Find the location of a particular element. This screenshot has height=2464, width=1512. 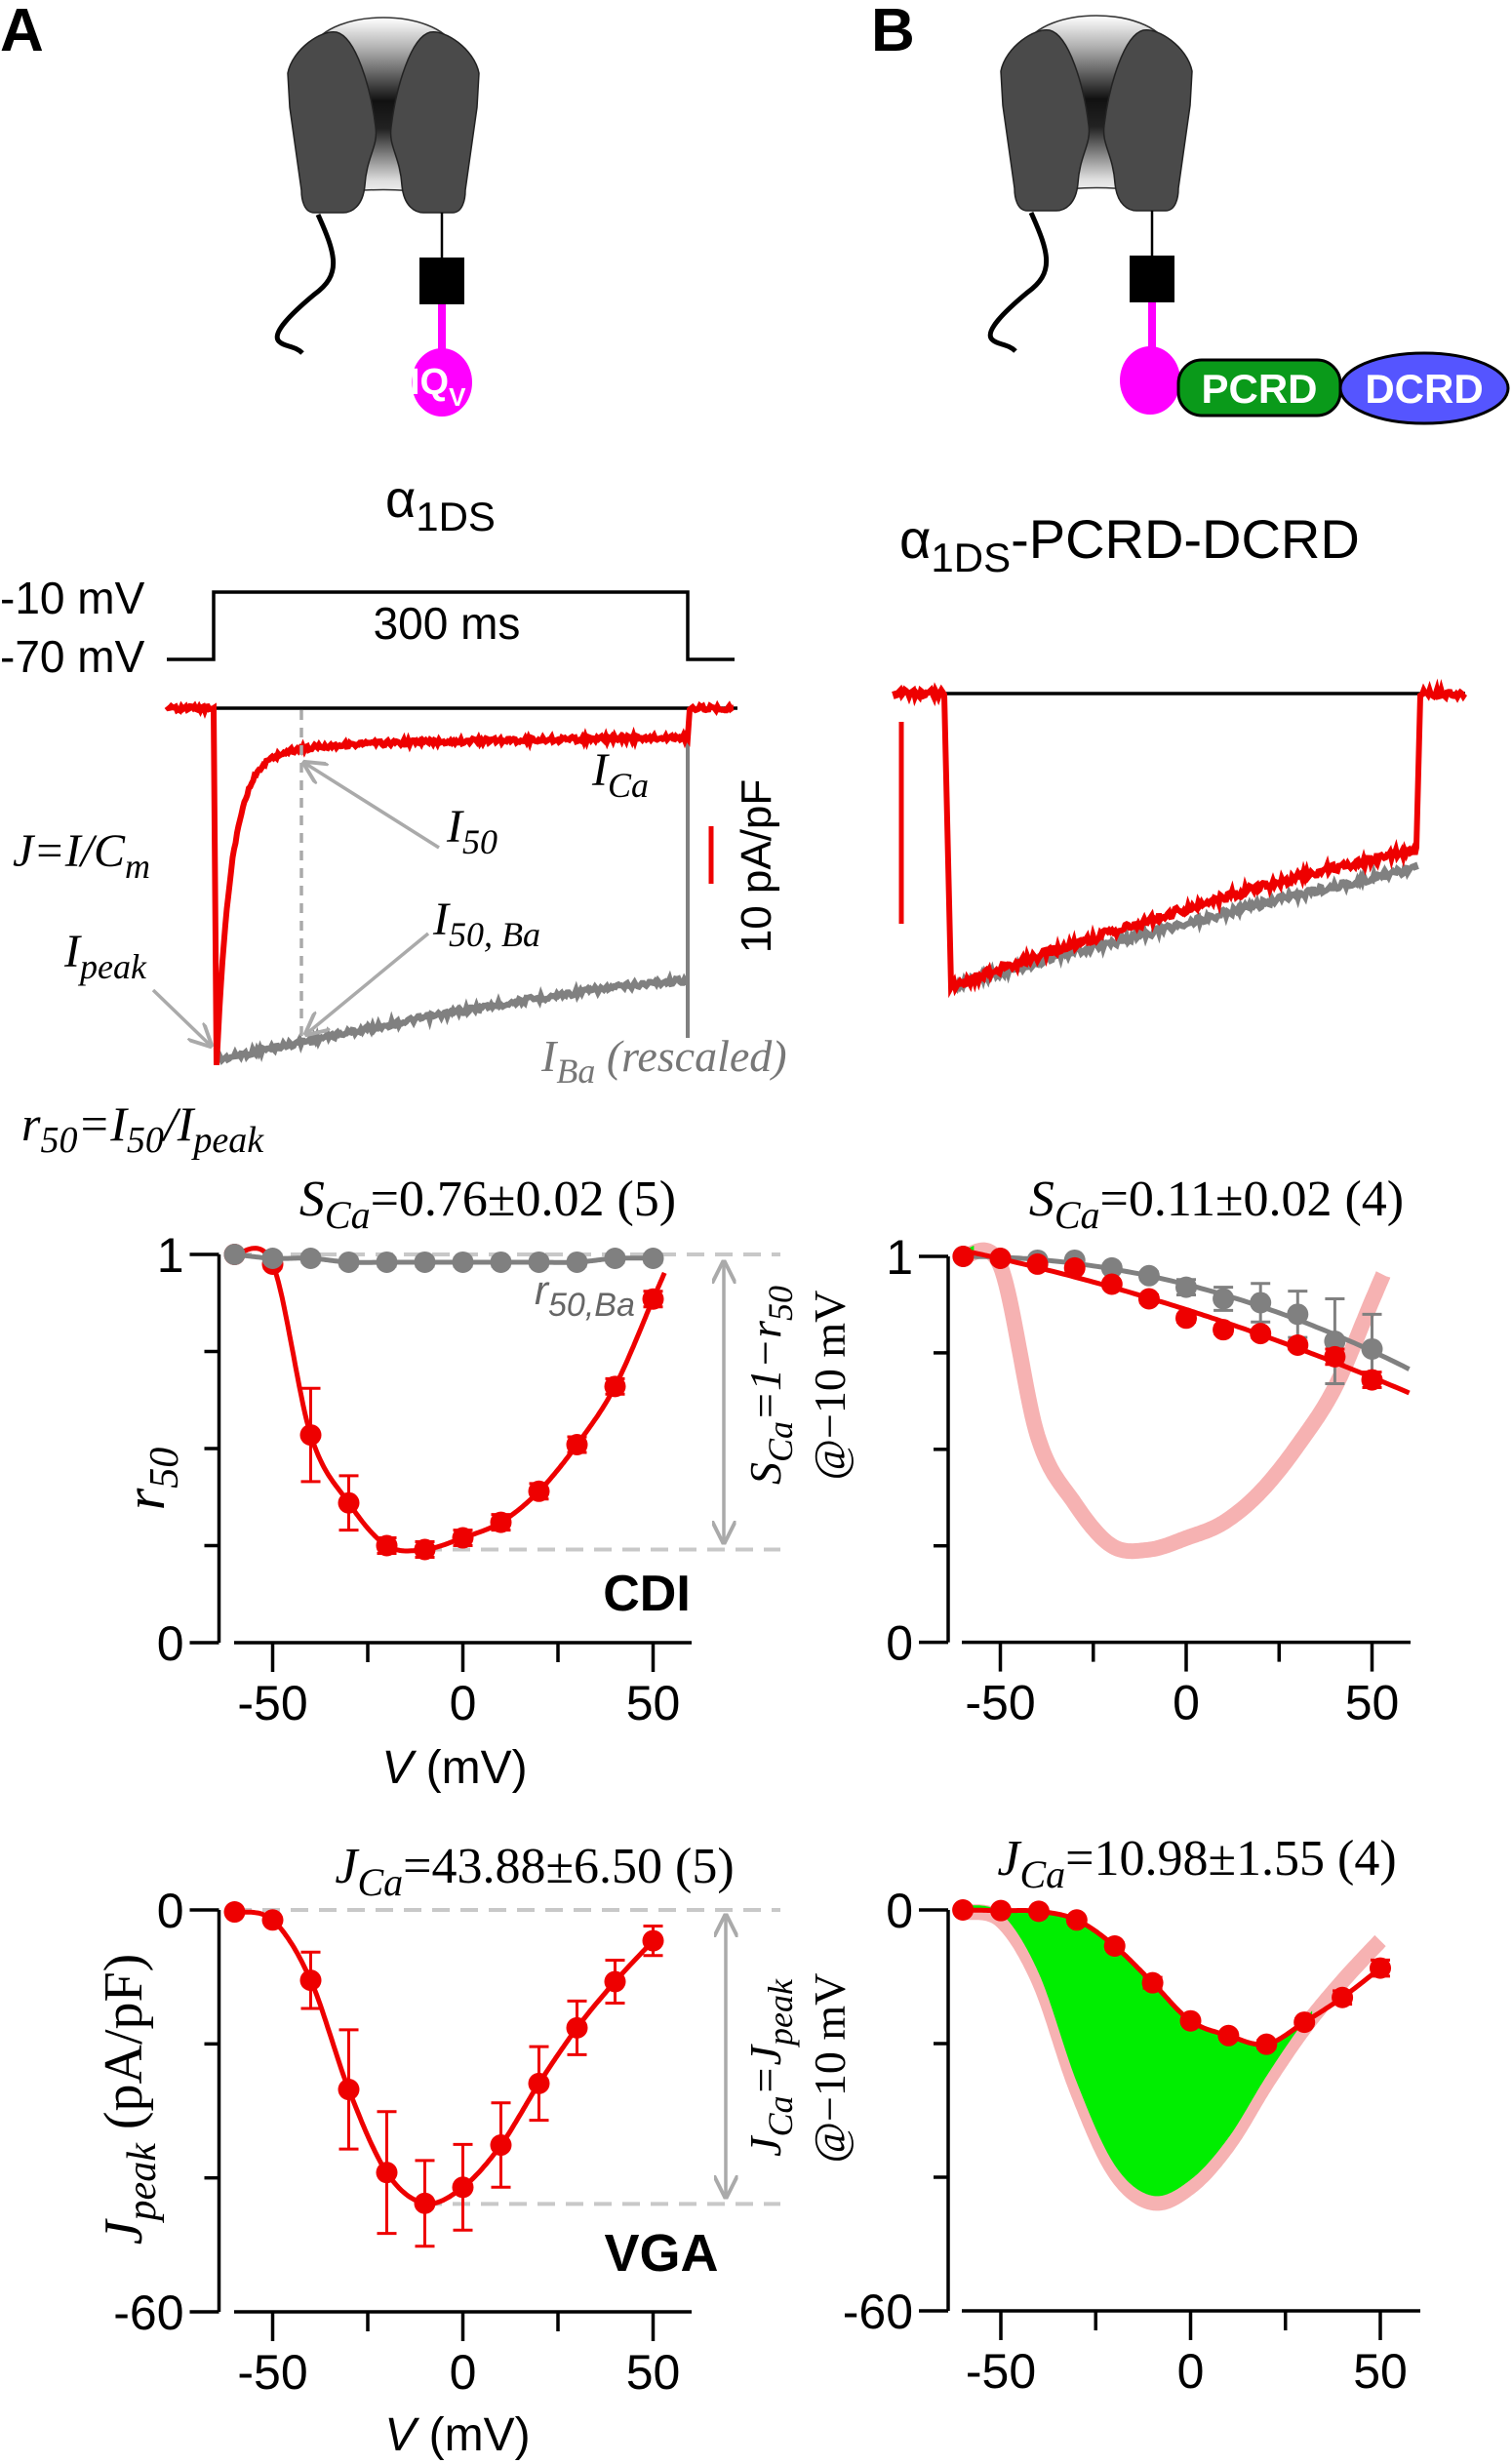

ica-label: ICa is located at coordinates (620, 774).